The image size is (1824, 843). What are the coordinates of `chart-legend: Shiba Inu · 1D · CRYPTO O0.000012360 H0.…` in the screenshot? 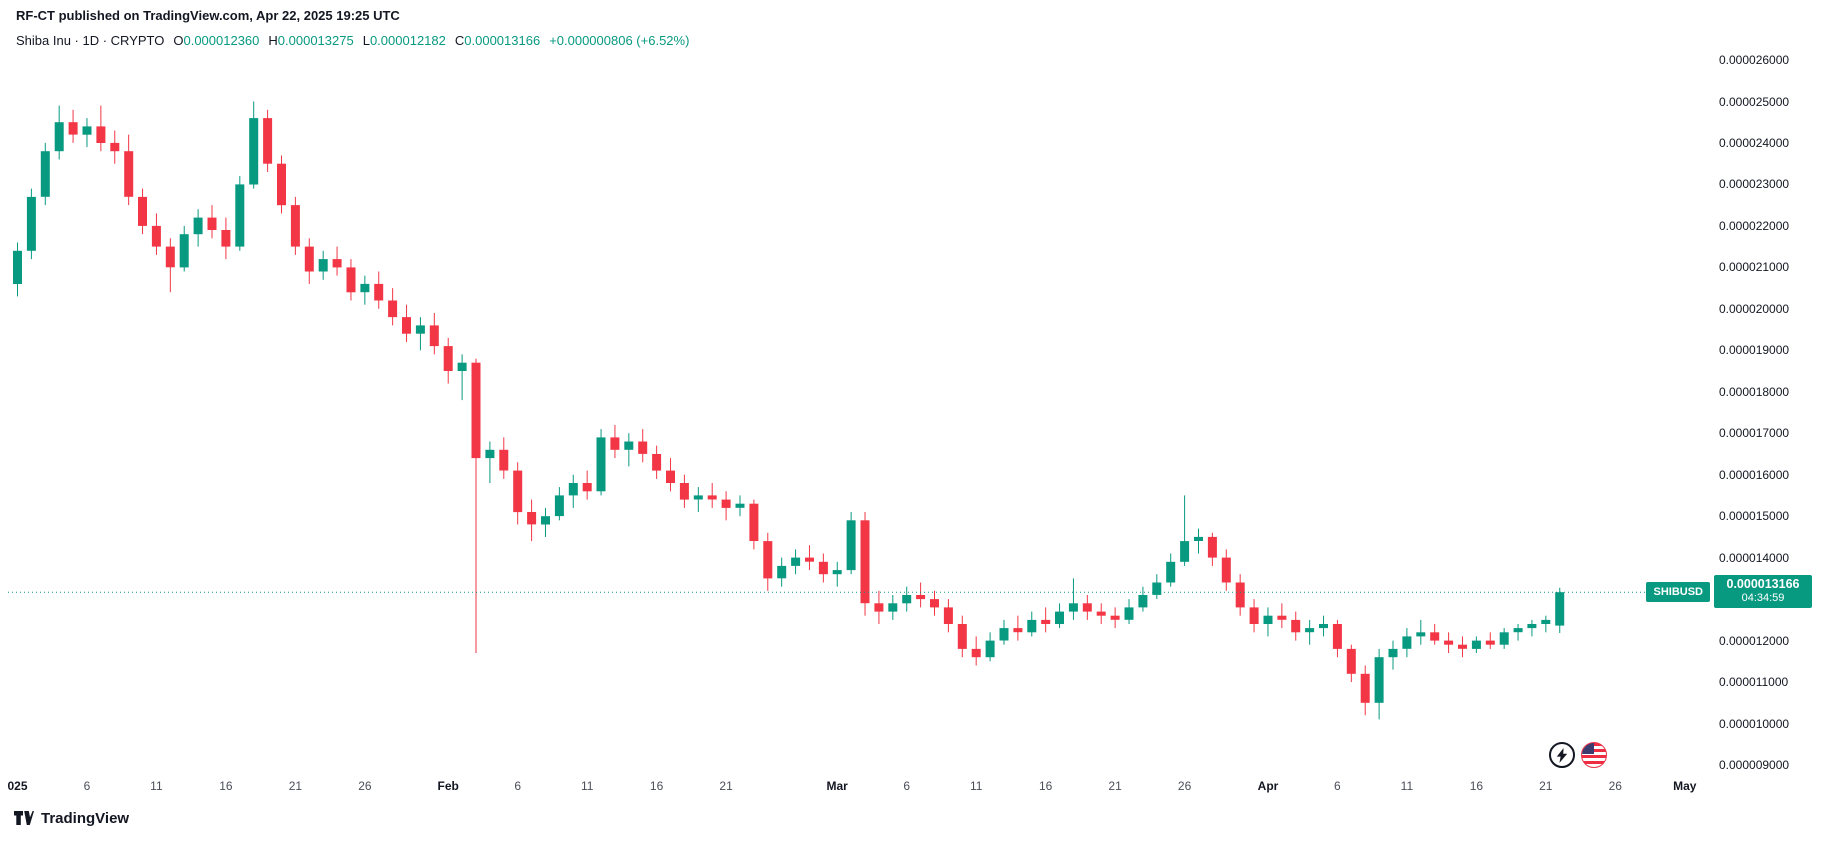 It's located at (352, 40).